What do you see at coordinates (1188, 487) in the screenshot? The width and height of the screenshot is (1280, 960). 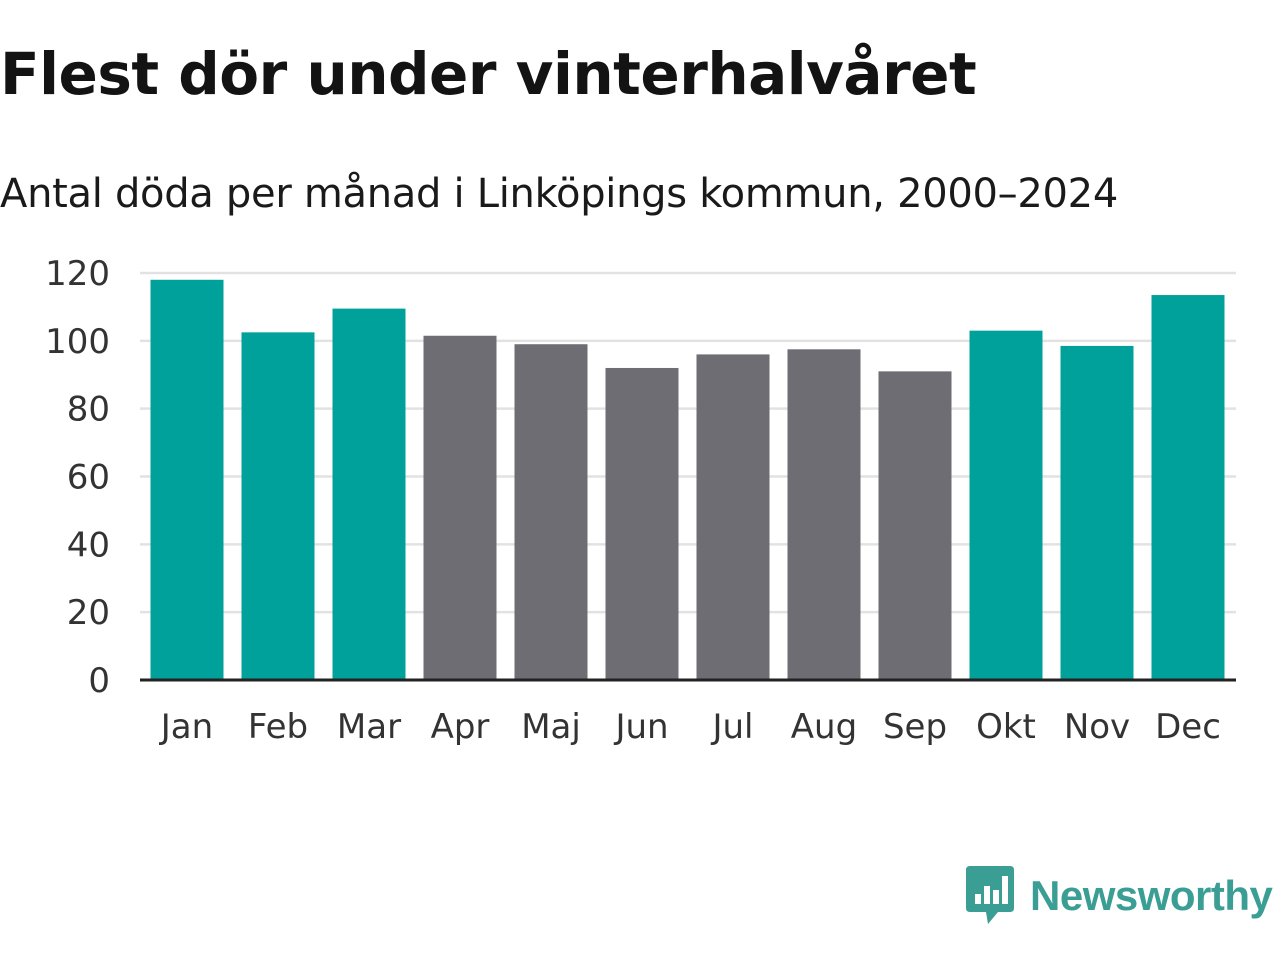 I see `bar-dec` at bounding box center [1188, 487].